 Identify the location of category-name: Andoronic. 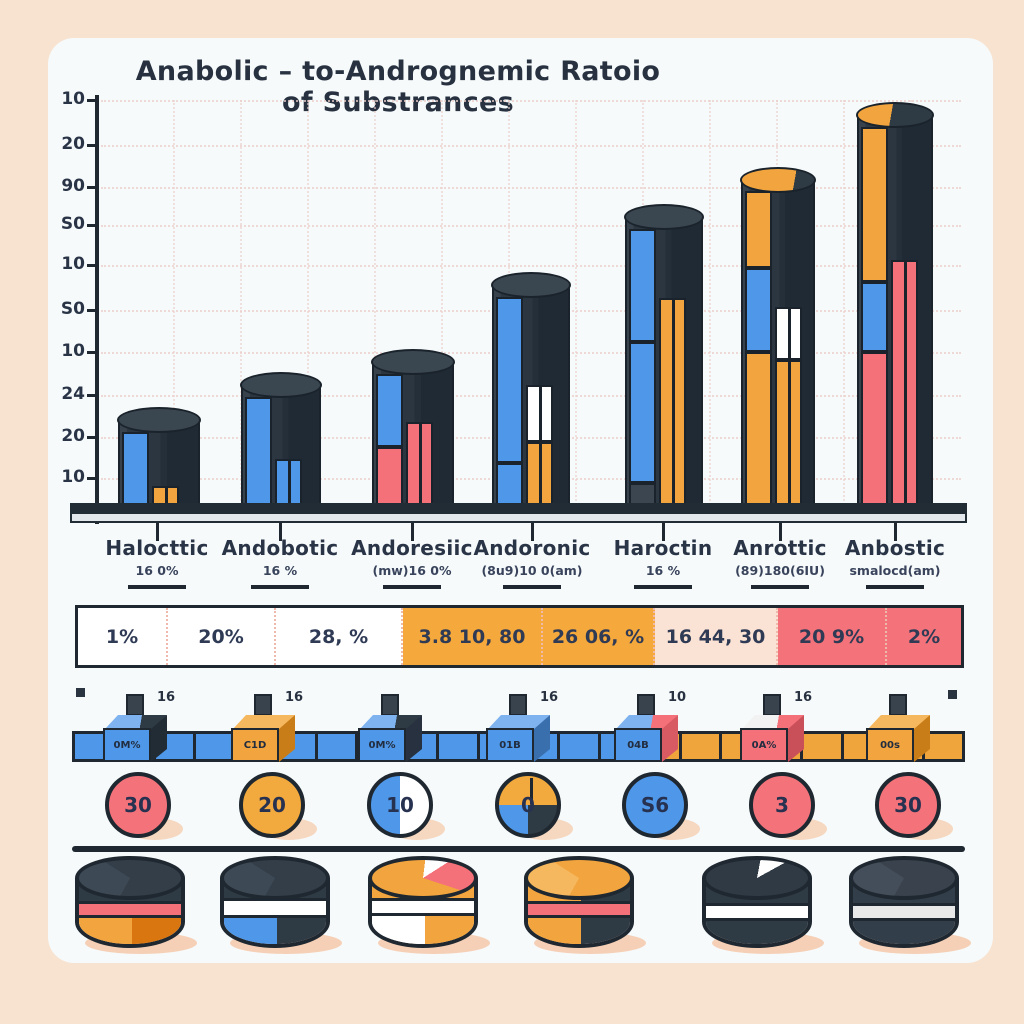
(532, 548).